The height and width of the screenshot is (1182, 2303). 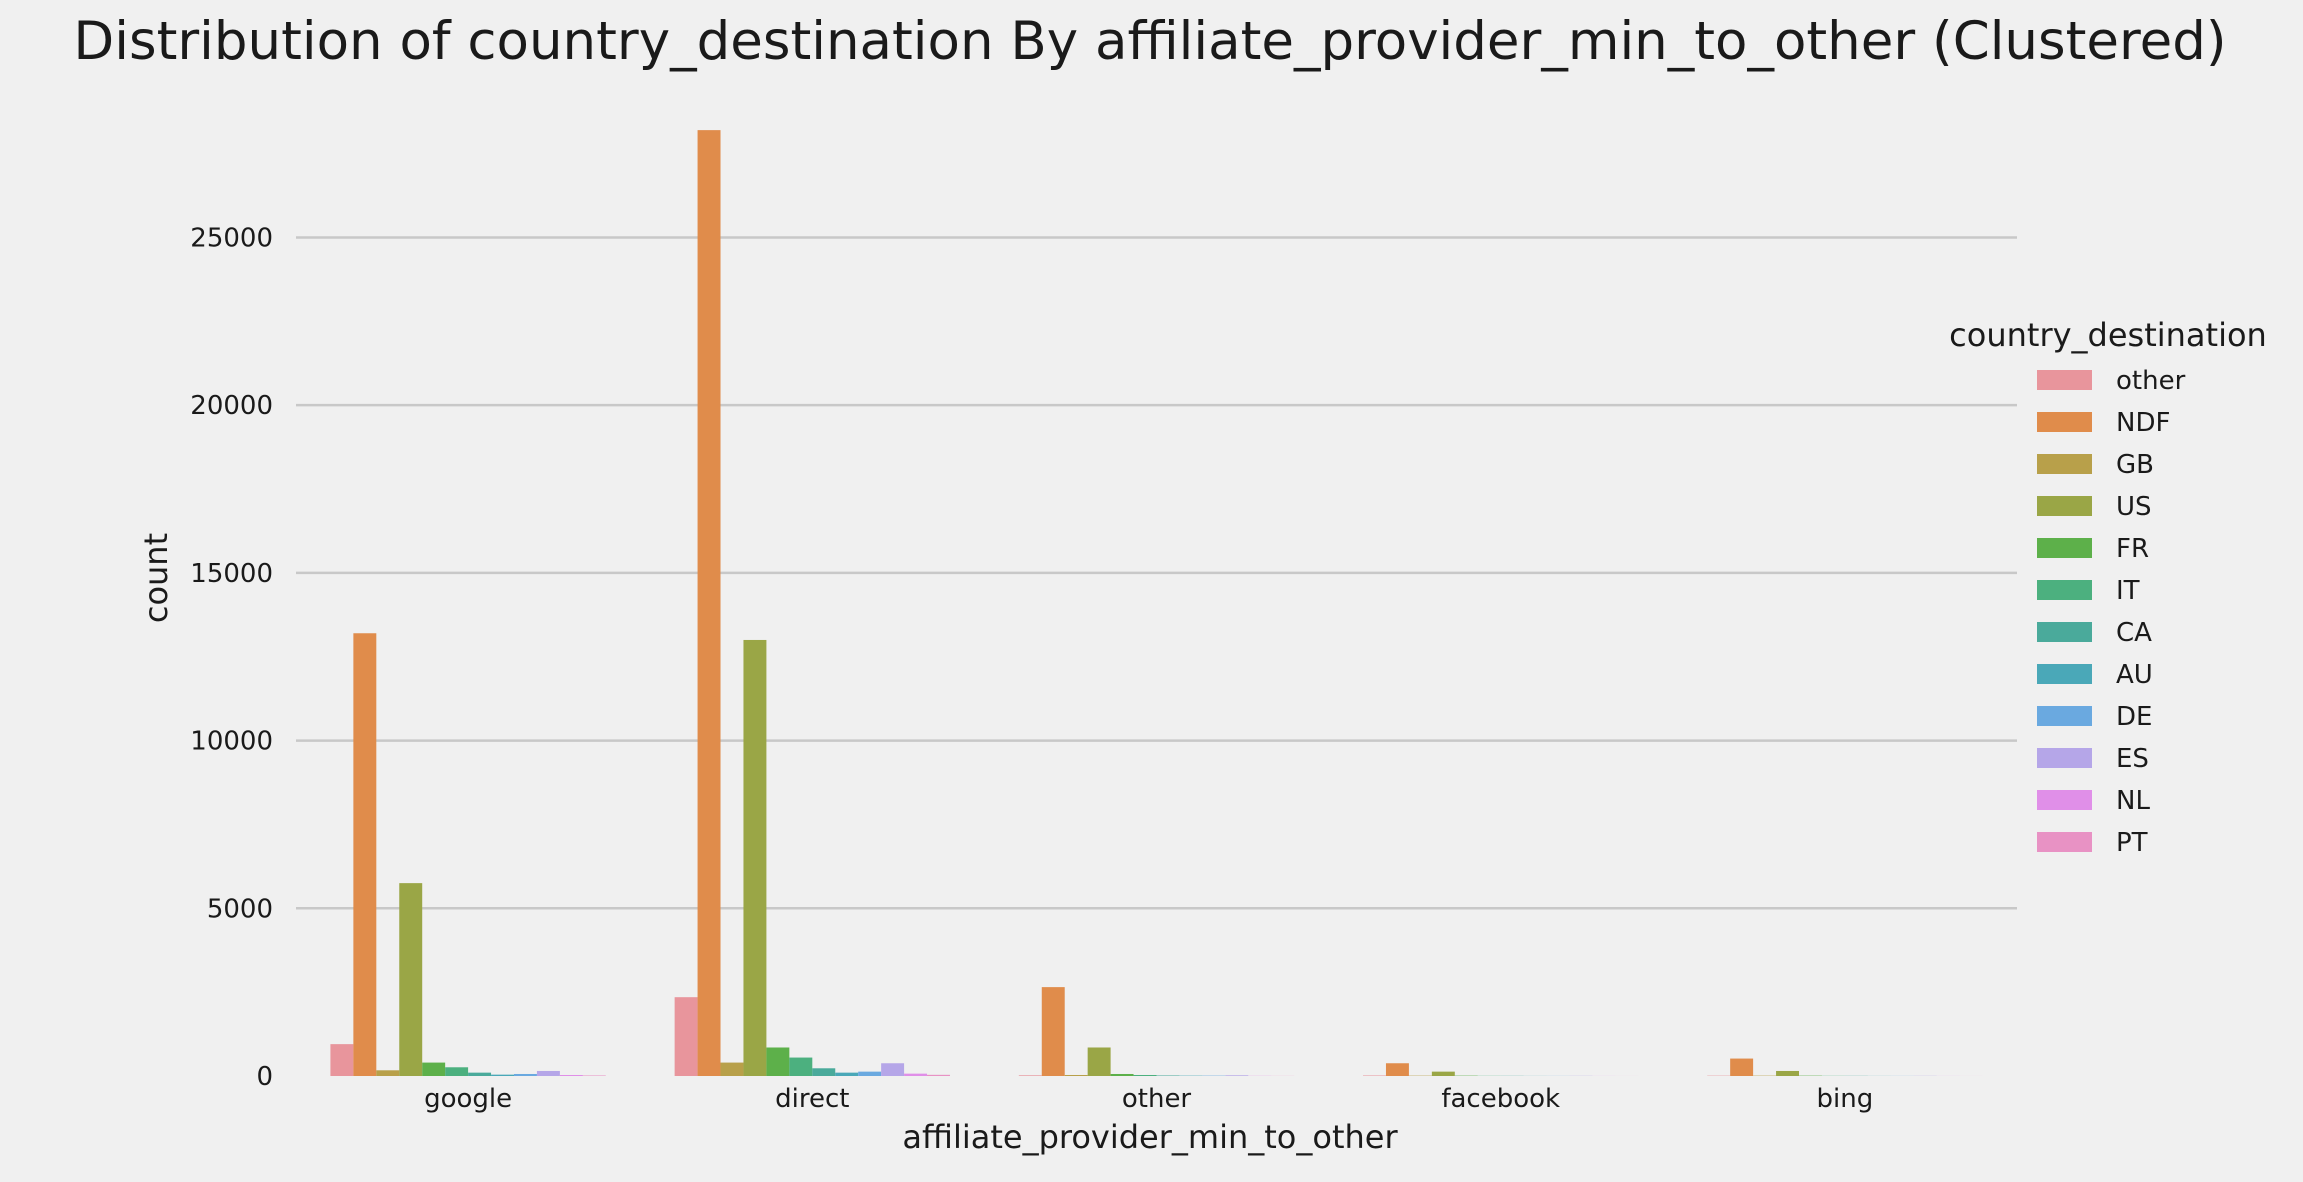 What do you see at coordinates (1845, 1099) in the screenshot?
I see `x-tick-label: bing` at bounding box center [1845, 1099].